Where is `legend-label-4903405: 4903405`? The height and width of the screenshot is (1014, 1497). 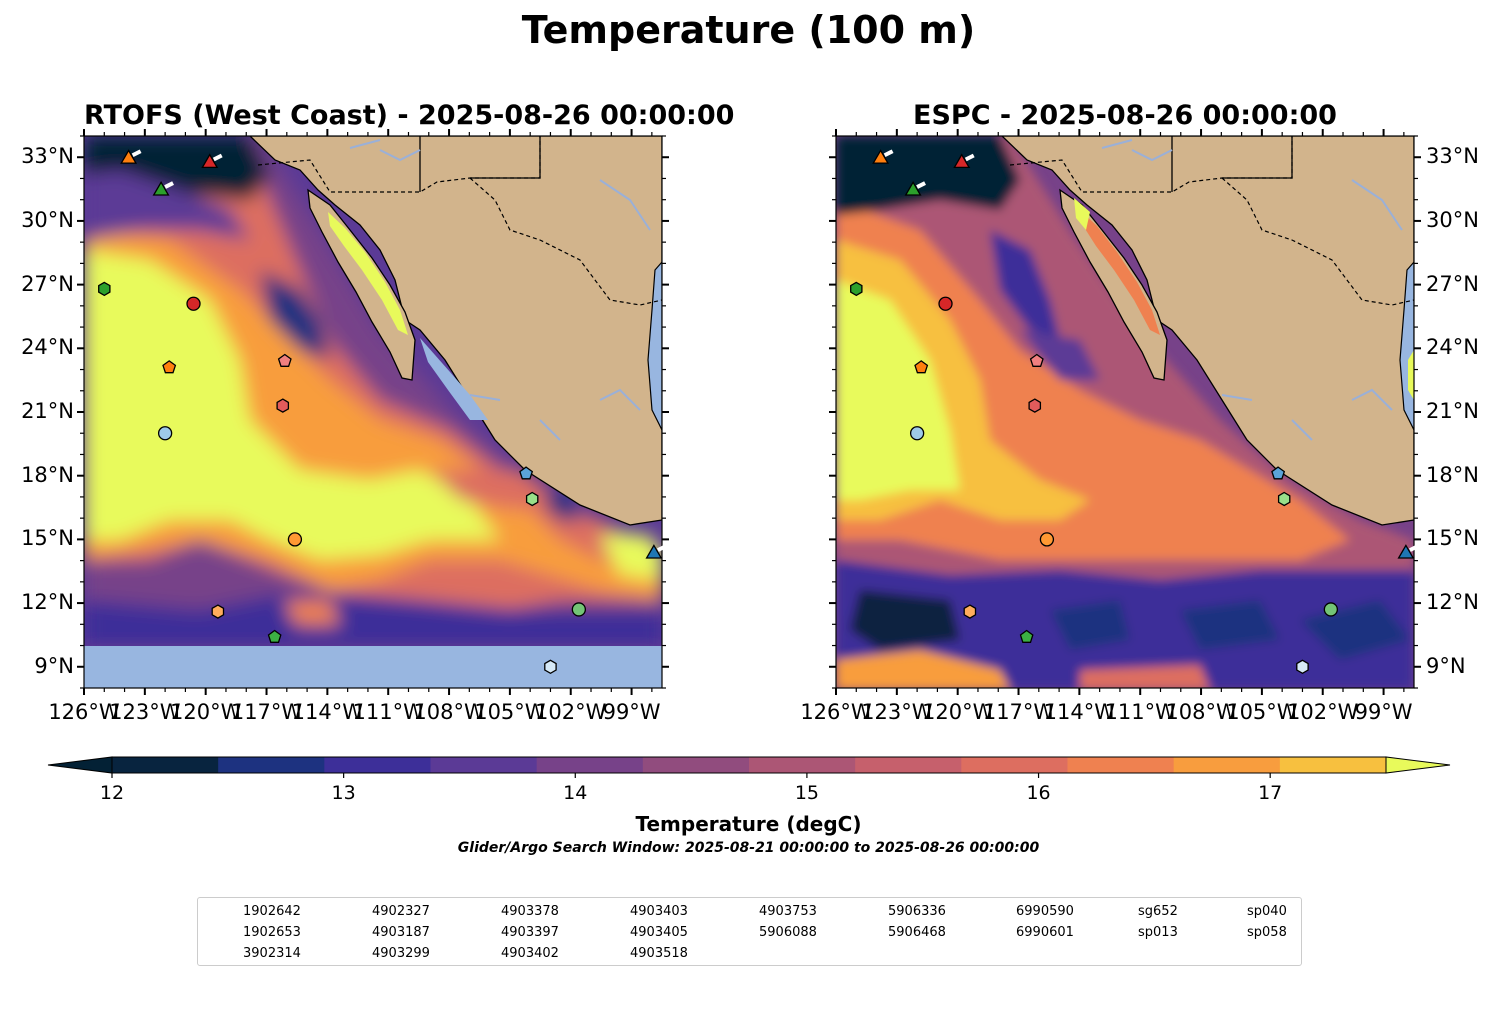
legend-label-4903405: 4903405 is located at coordinates (659, 932).